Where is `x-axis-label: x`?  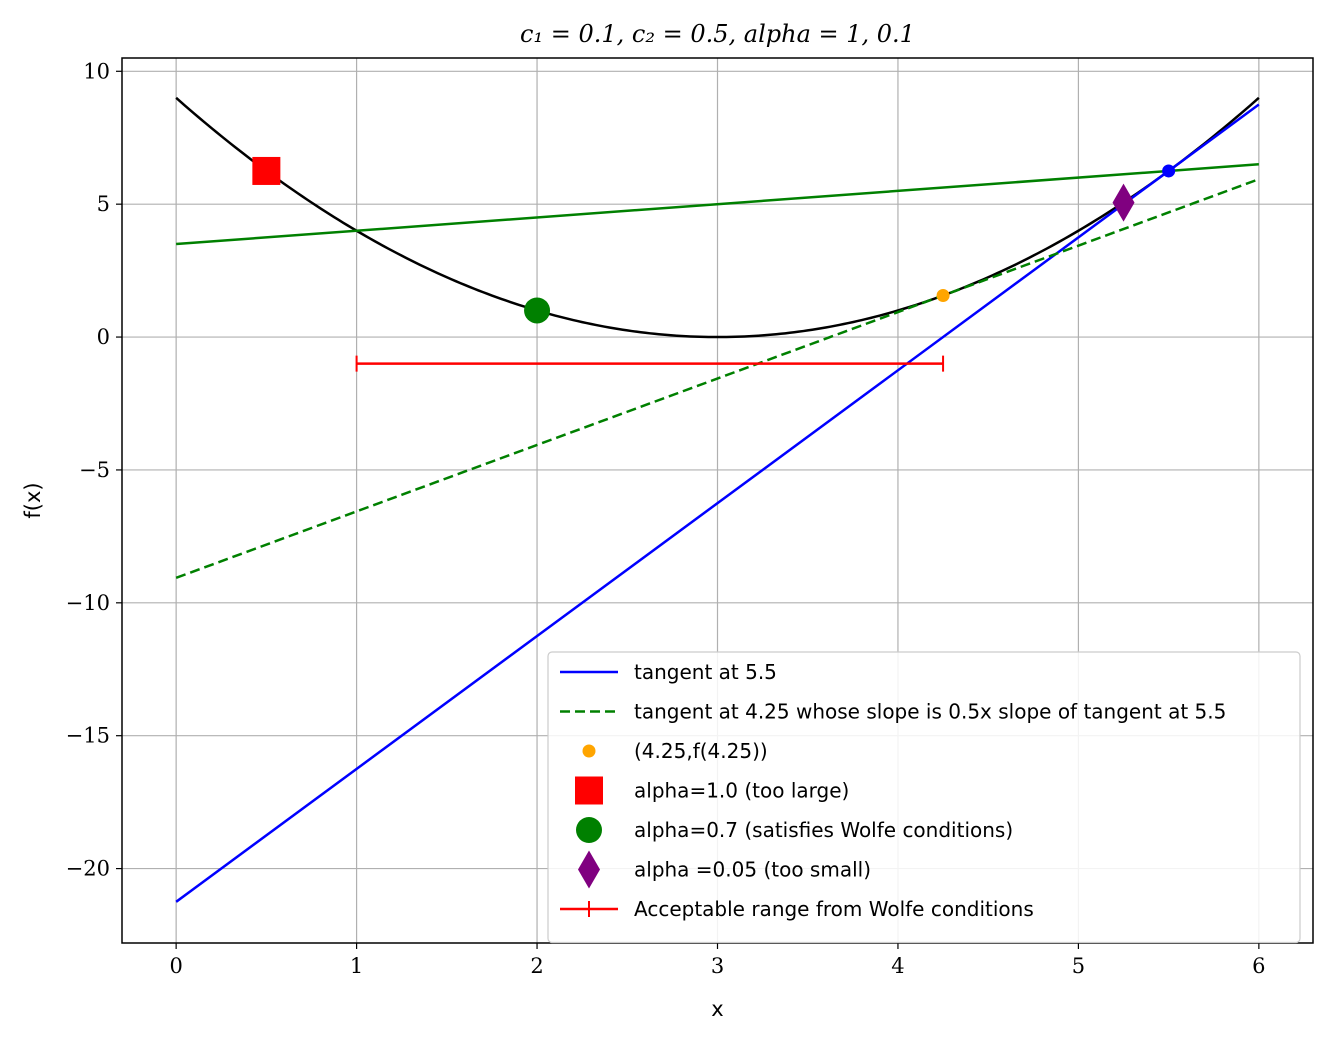
x-axis-label: x is located at coordinates (717, 1009).